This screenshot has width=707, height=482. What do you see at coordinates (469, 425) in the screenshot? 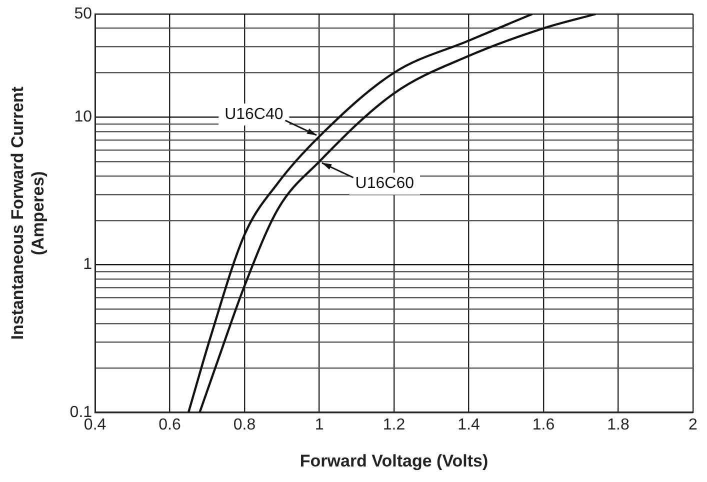
I see `x-tick-label: 1.4` at bounding box center [469, 425].